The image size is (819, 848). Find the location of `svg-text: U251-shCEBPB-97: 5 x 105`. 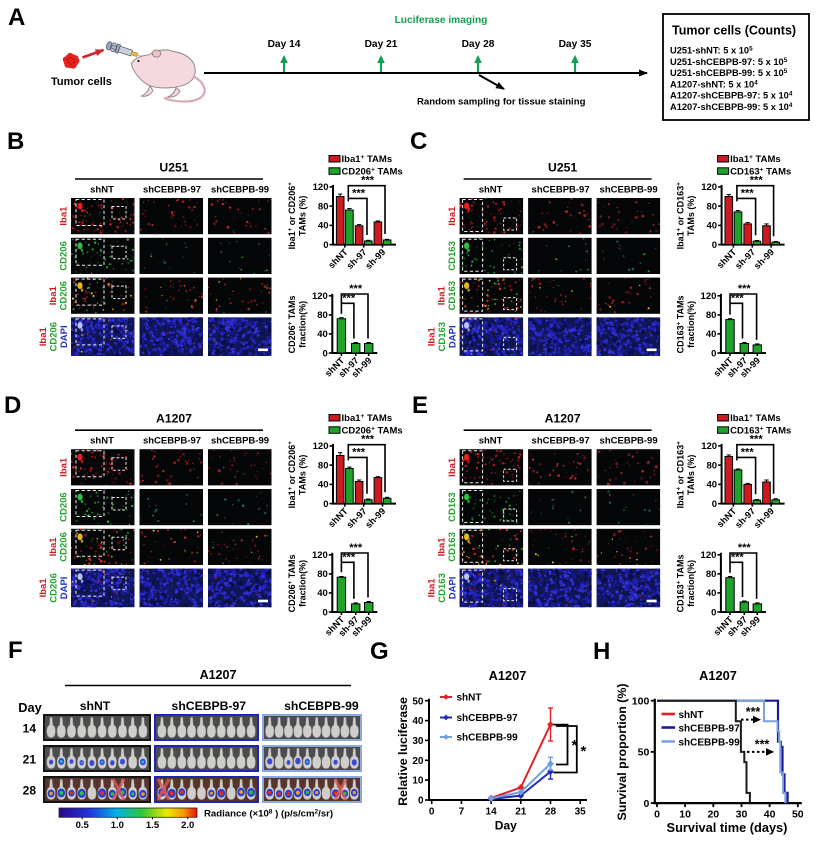

svg-text: U251-shCEBPB-97: 5 x 105 is located at coordinates (729, 62).